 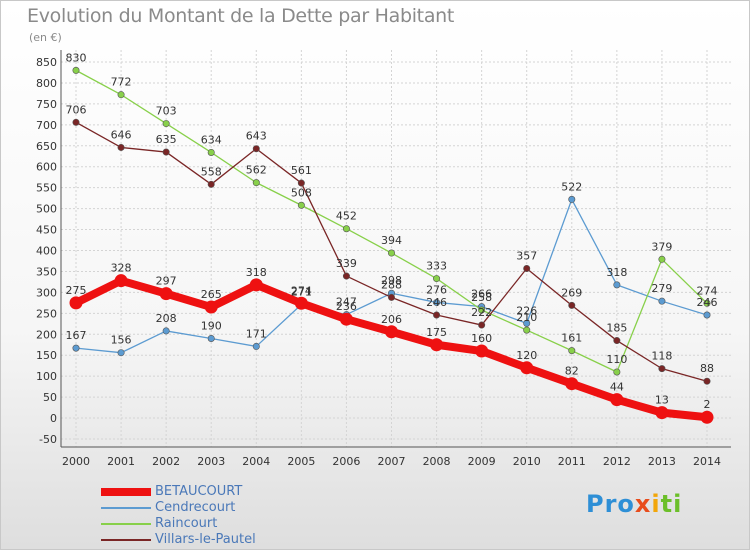 What do you see at coordinates (166, 111) in the screenshot?
I see `data-label: 703` at bounding box center [166, 111].